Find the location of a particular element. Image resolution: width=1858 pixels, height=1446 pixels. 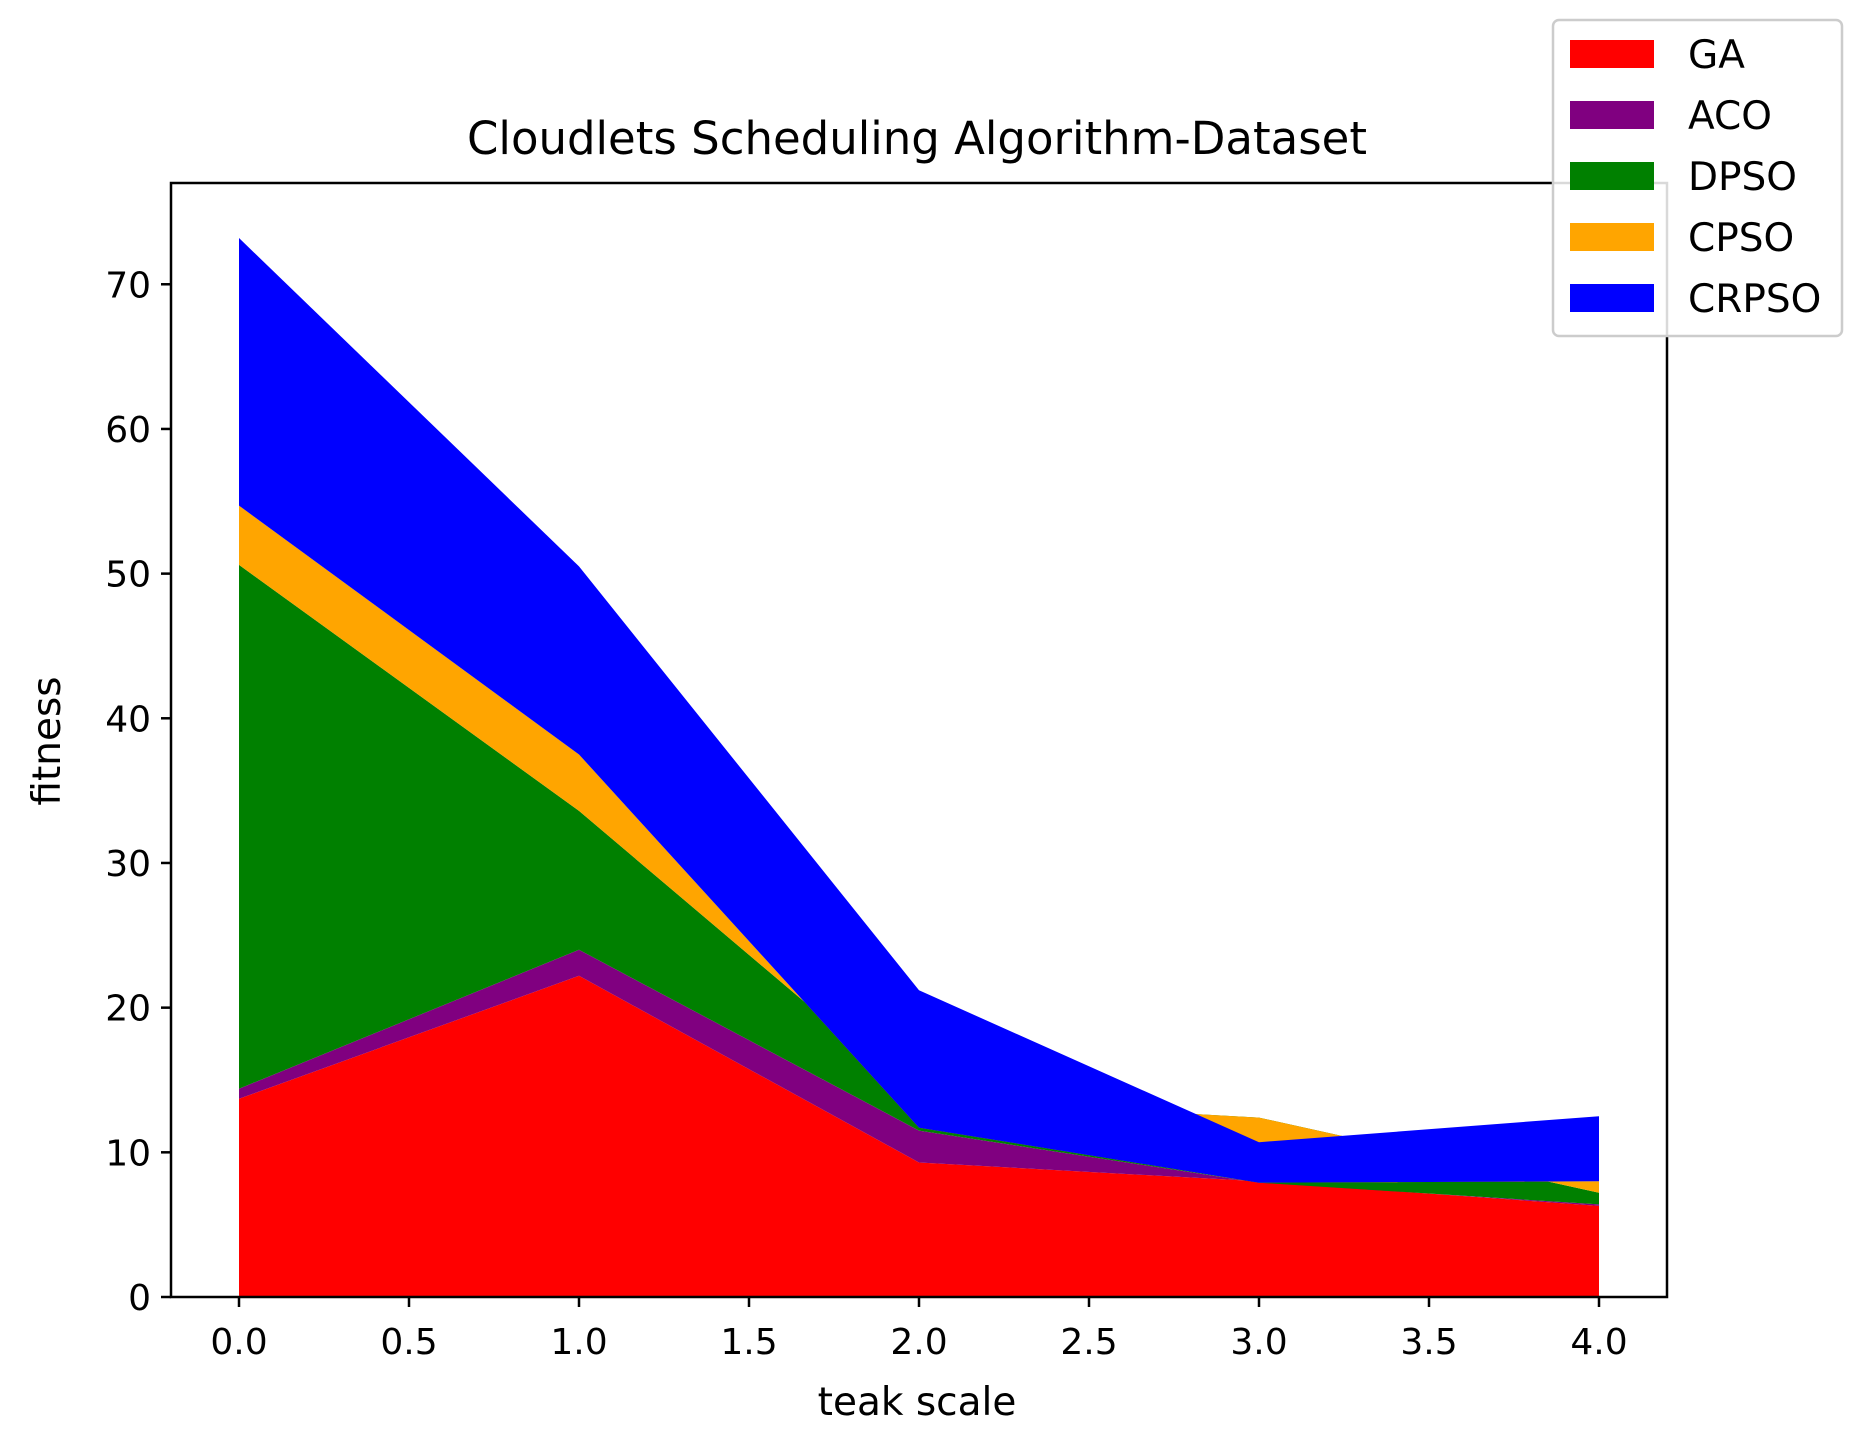

legend-label-crpso: CRPSO is located at coordinates (1754, 299).